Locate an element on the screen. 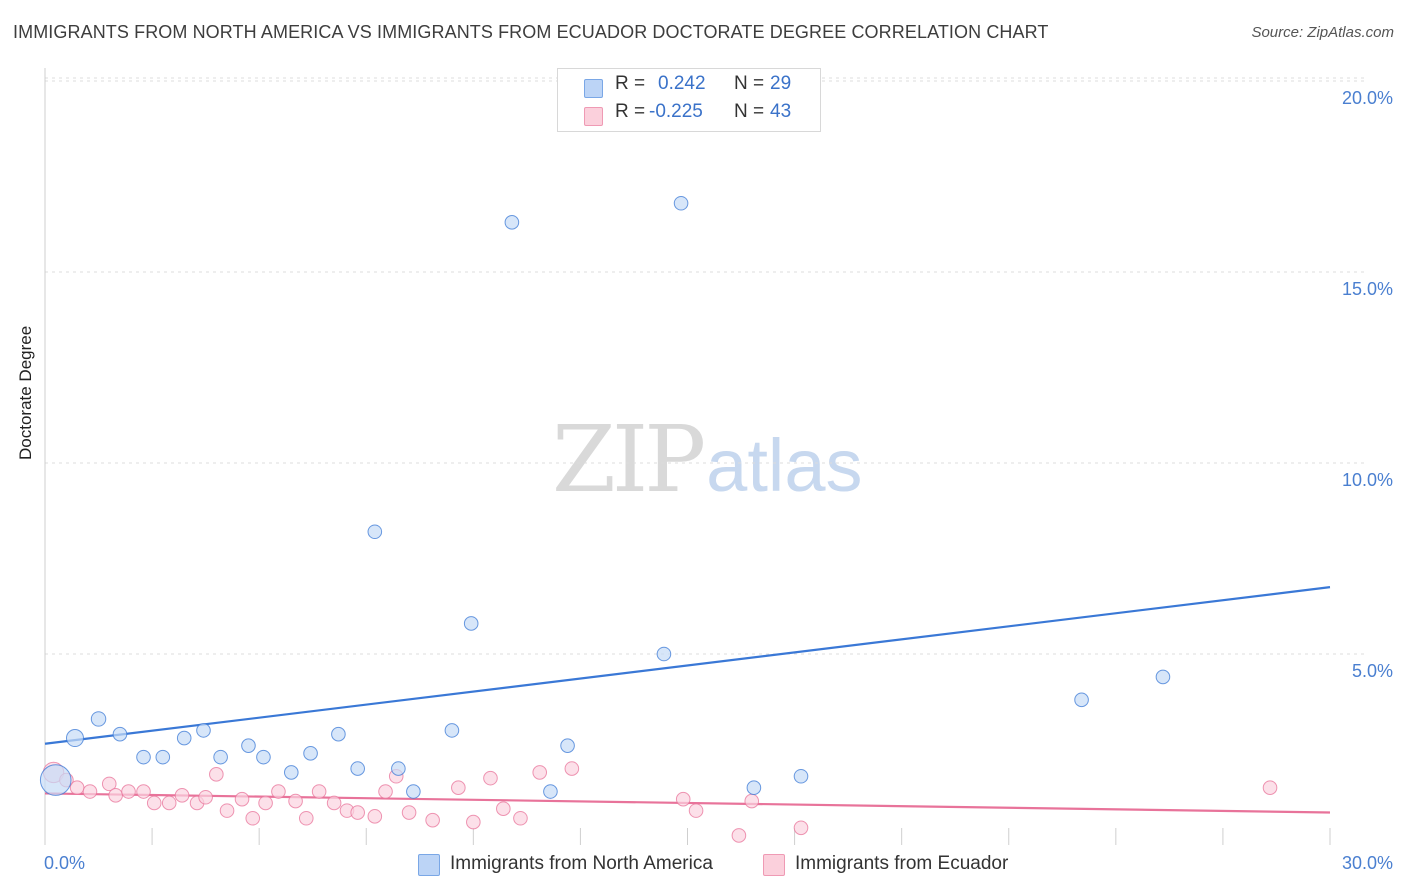 The image size is (1406, 892). pink-swatch is located at coordinates (593, 116).